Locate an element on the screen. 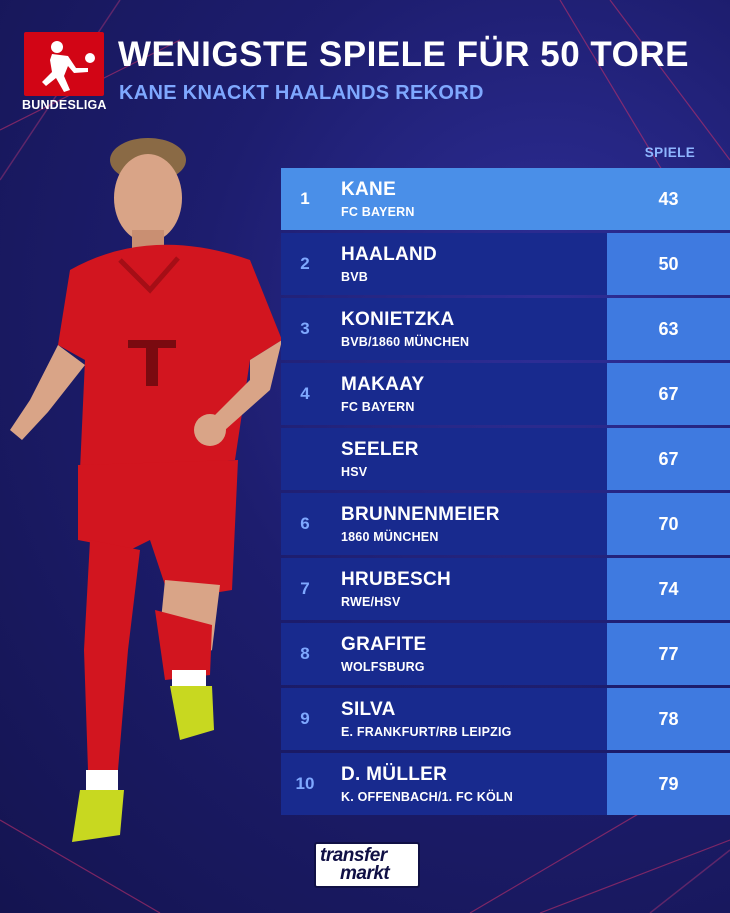 The image size is (730, 913). row-club: BVB is located at coordinates (354, 277).